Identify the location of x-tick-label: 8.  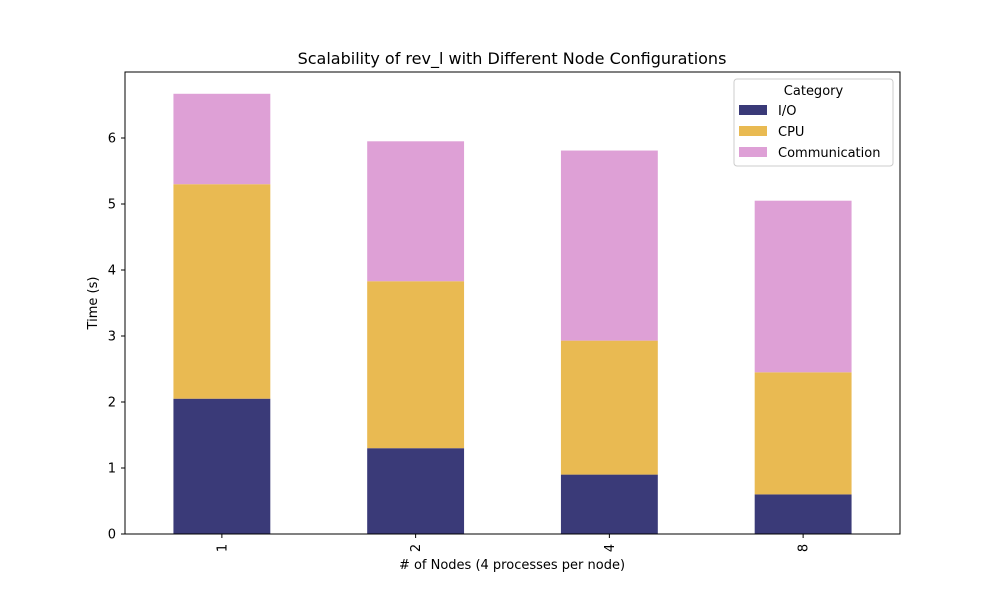
(804, 548).